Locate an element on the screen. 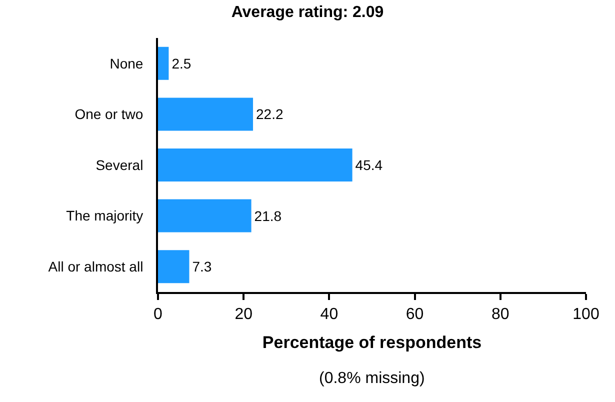 This screenshot has height=402, width=615. x-axis-title: Percentage of respondents is located at coordinates (372, 342).